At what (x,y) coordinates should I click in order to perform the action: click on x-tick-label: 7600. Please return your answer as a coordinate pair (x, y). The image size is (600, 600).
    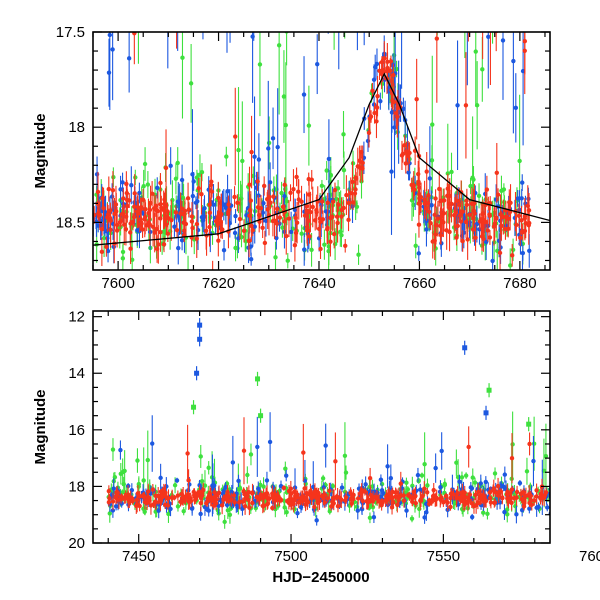
    Looking at the image, I should click on (117, 283).